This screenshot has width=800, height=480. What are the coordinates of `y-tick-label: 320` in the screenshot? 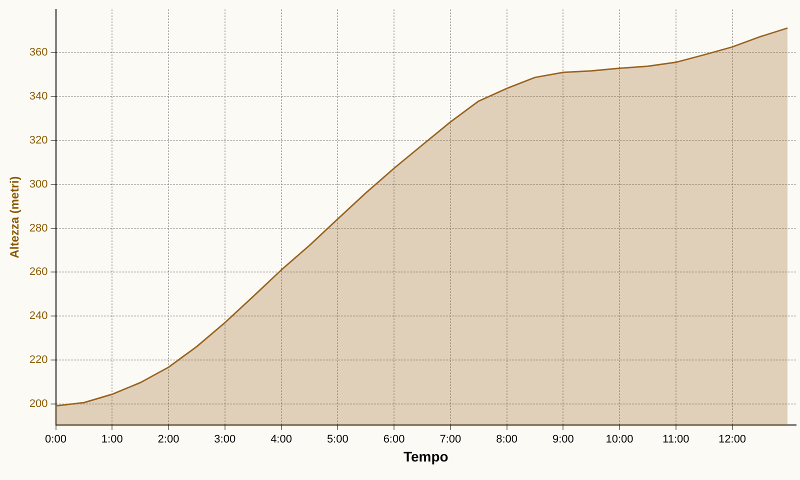 It's located at (38, 140).